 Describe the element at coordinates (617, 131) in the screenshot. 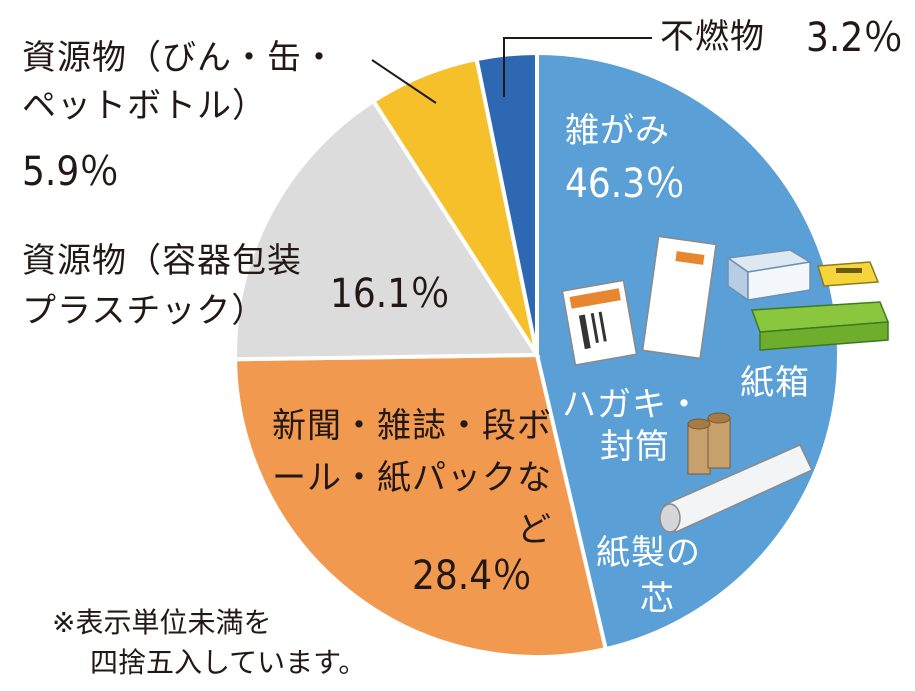

I see `label-mixed-paper: 雑がみ` at that location.